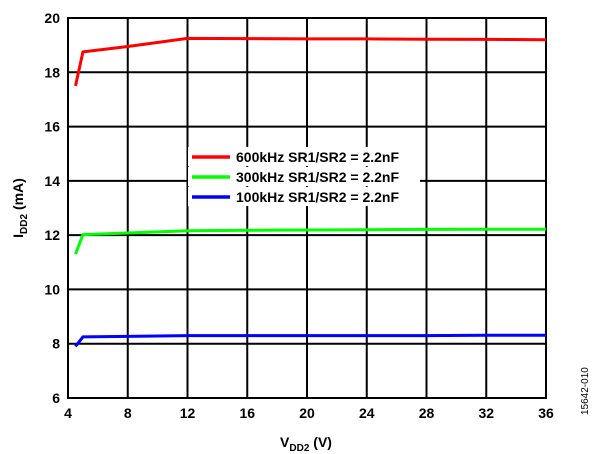  I want to click on y-axis-label-sub: DD2, so click(24, 224).